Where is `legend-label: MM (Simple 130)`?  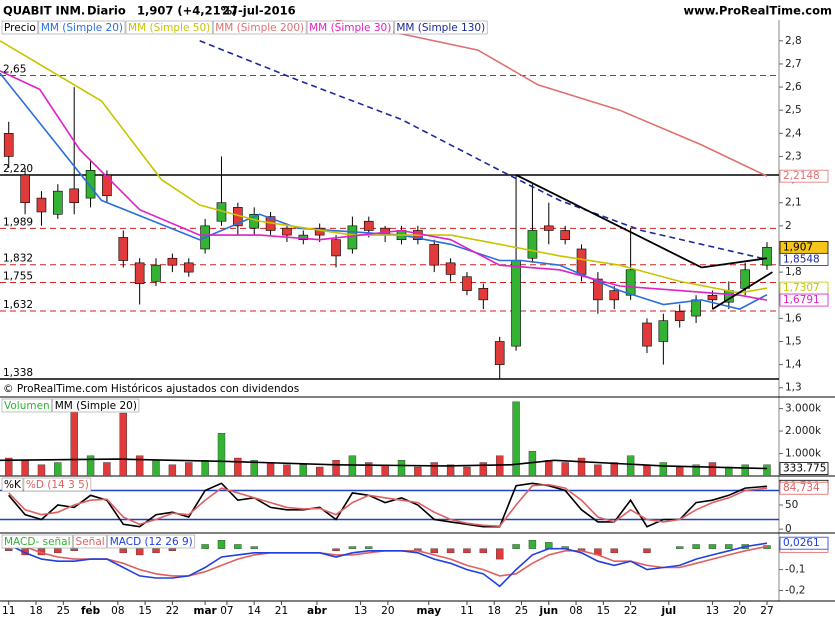
legend-label: MM (Simple 130) is located at coordinates (440, 28).